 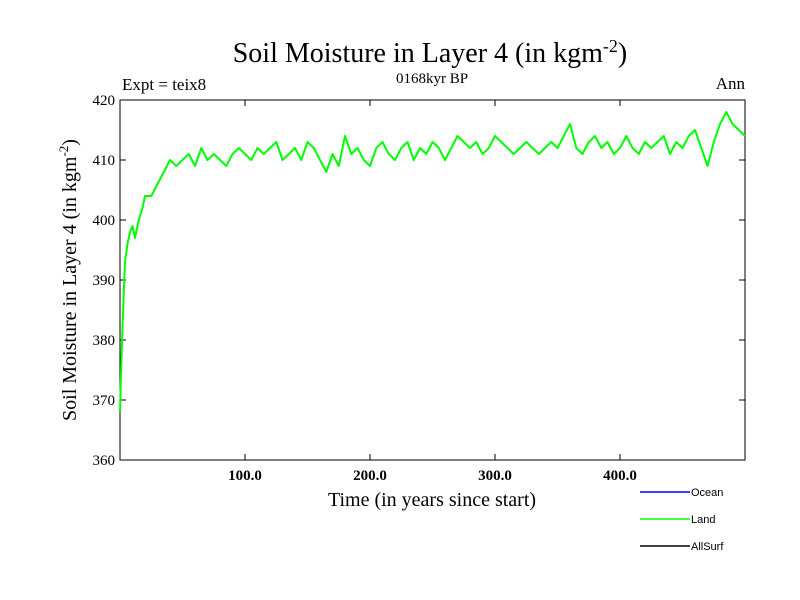 What do you see at coordinates (104, 401) in the screenshot?
I see `y-tick-label: 370` at bounding box center [104, 401].